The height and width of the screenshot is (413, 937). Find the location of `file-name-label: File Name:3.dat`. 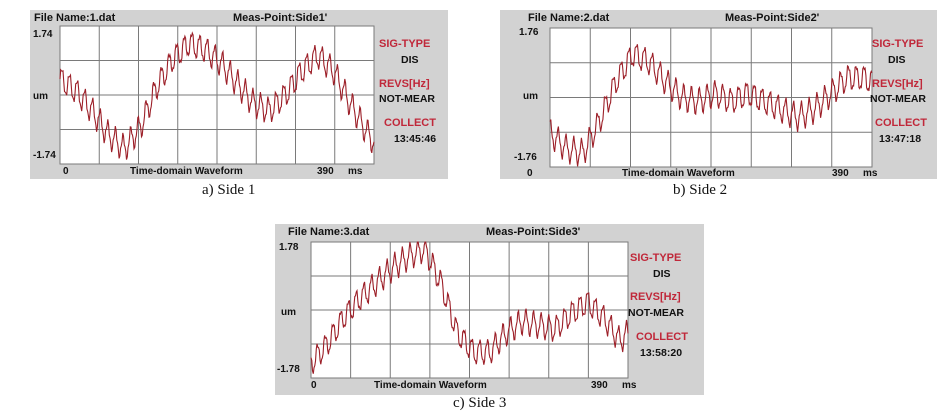

file-name-label: File Name:3.dat is located at coordinates (329, 232).